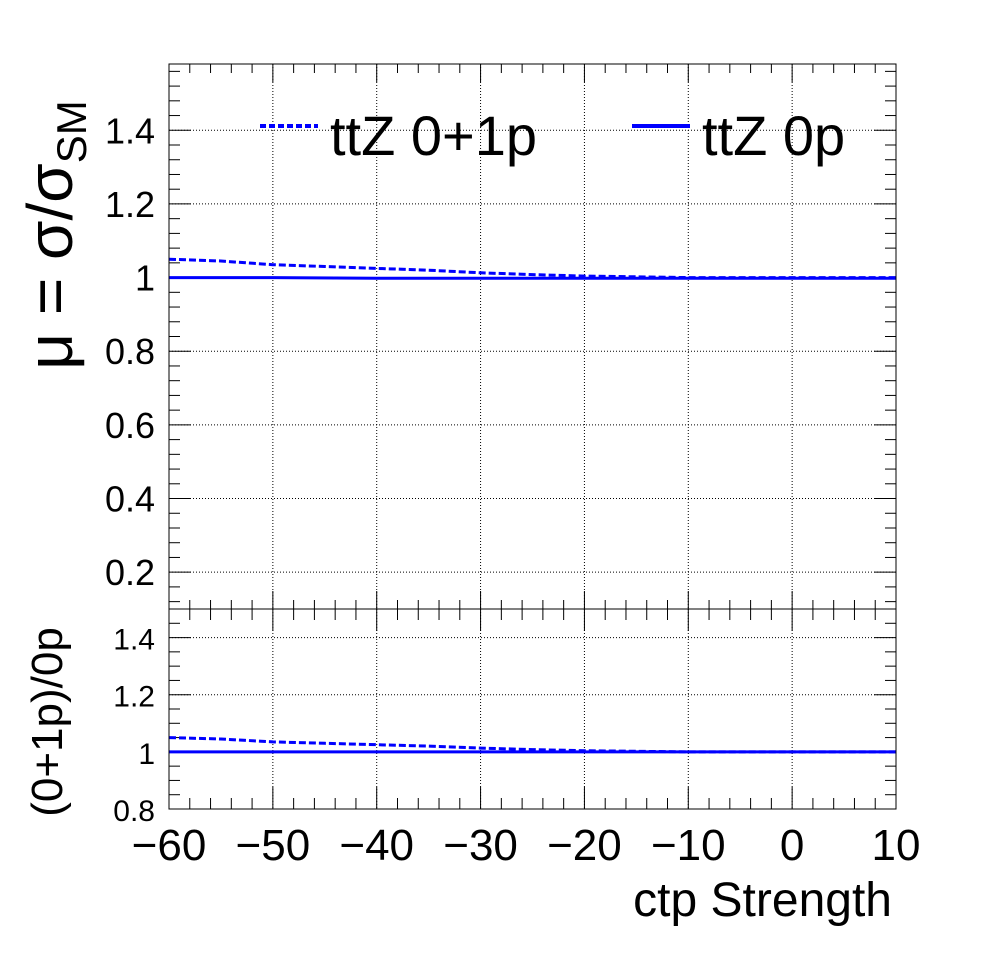 The image size is (996, 972). I want to click on ratio-y-tick-label: 0.8, so click(134, 811).